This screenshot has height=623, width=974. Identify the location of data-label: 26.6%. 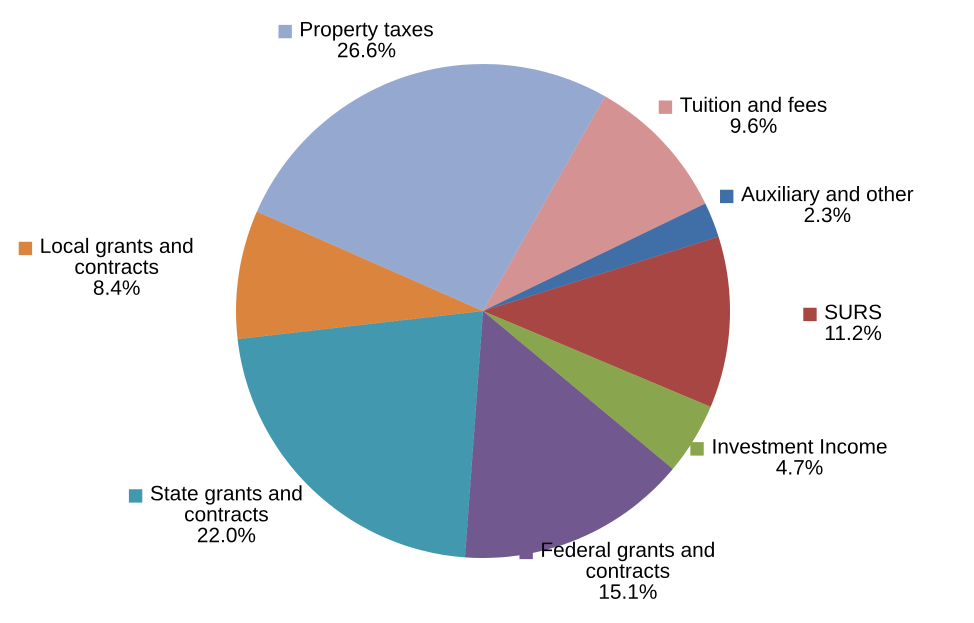
(367, 50).